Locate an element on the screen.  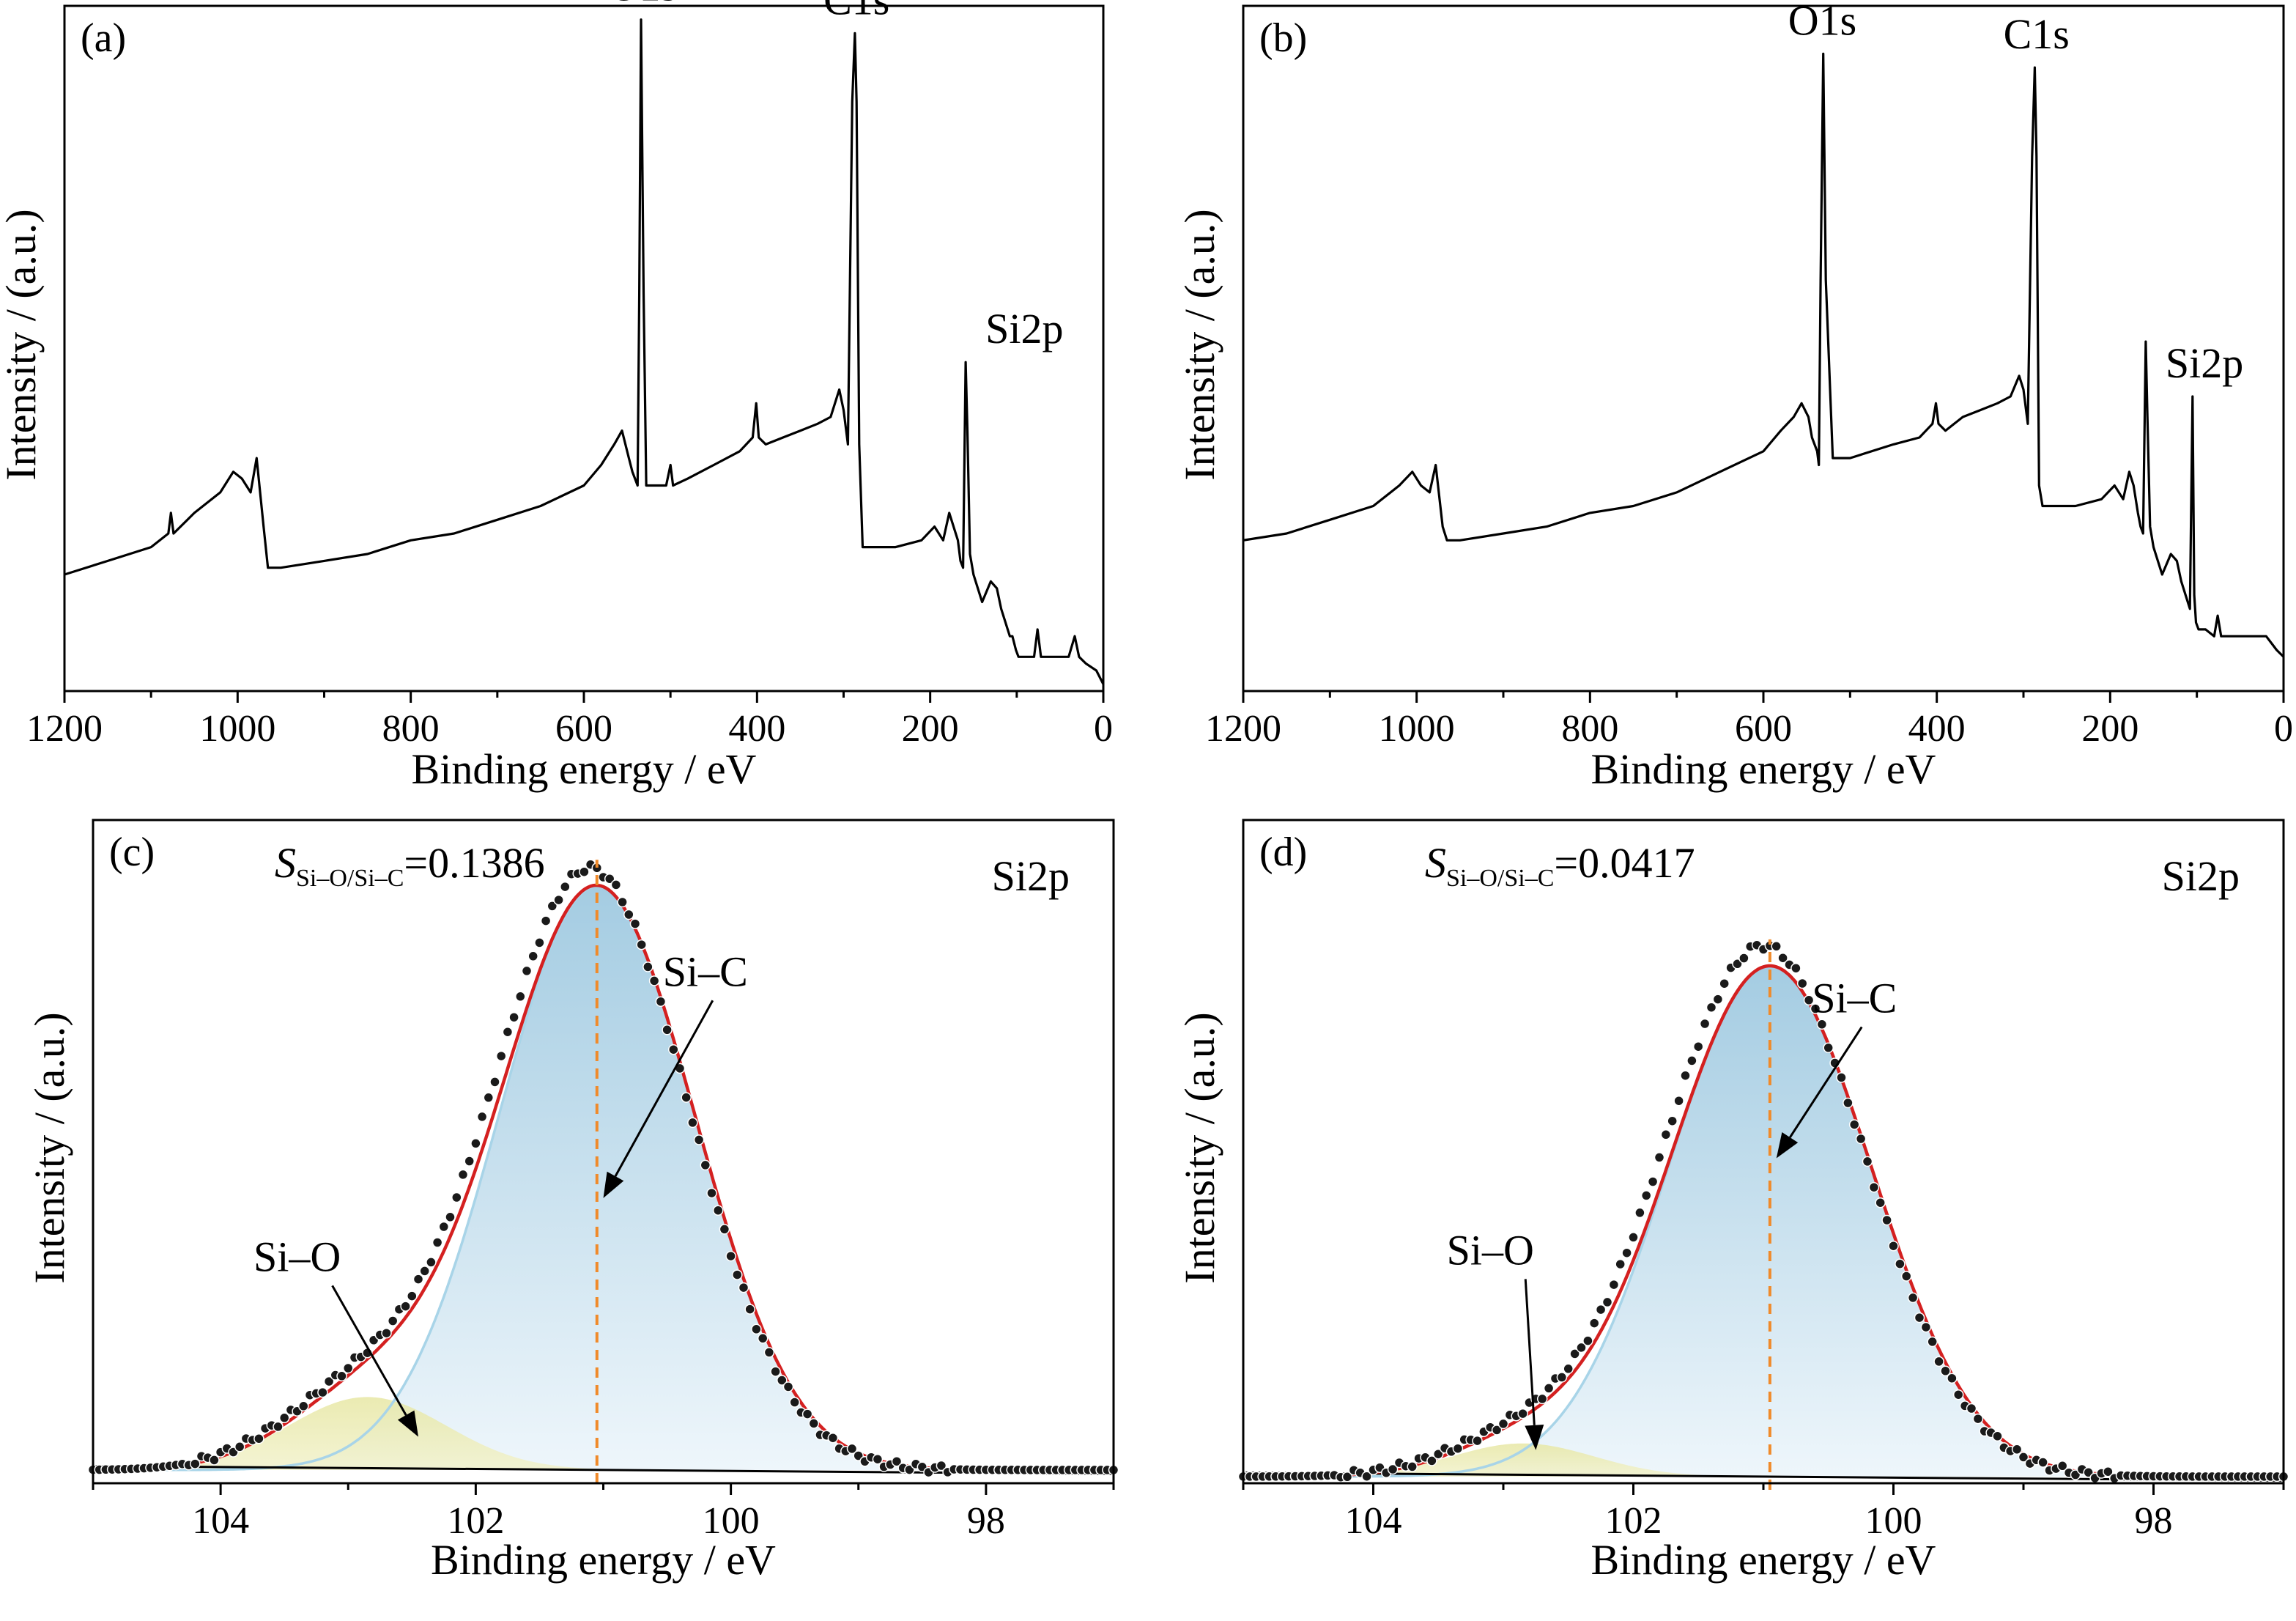
ratio-value: =0.0417 is located at coordinates (1624, 863).